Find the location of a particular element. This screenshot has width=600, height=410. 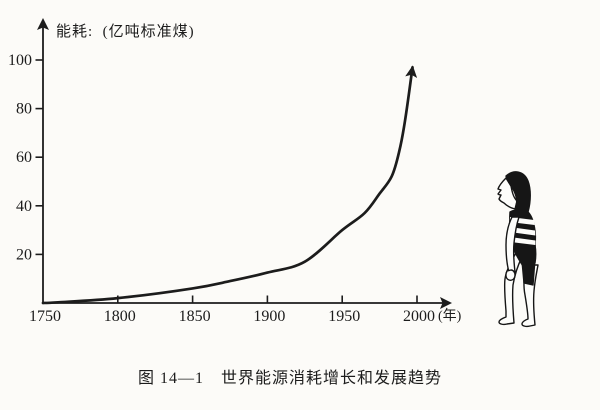

y-tick-label: 40 is located at coordinates (24, 206).